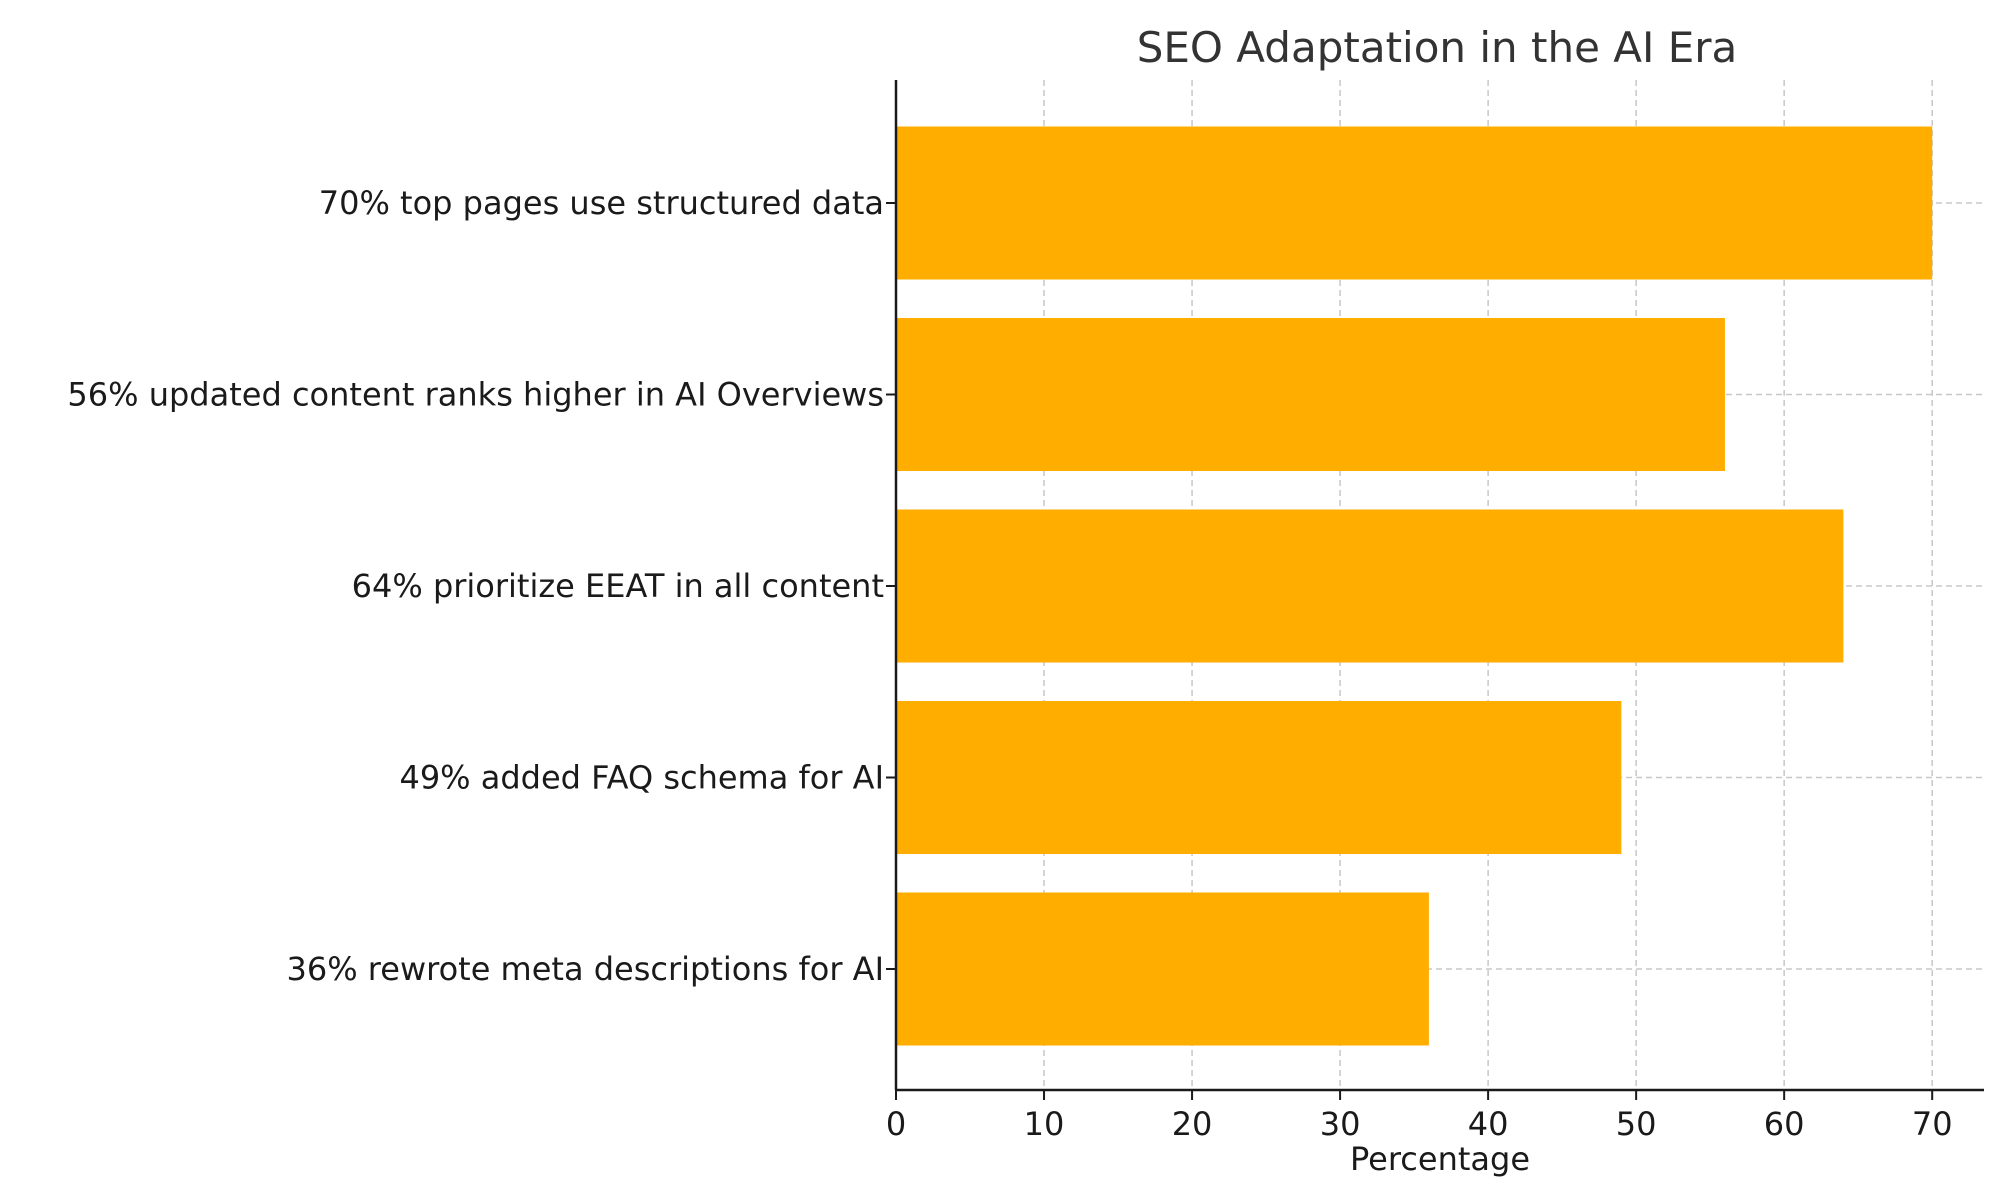 This screenshot has height=1200, width=2000. Describe the element at coordinates (1192, 1124) in the screenshot. I see `x-tick-label: 20` at that location.